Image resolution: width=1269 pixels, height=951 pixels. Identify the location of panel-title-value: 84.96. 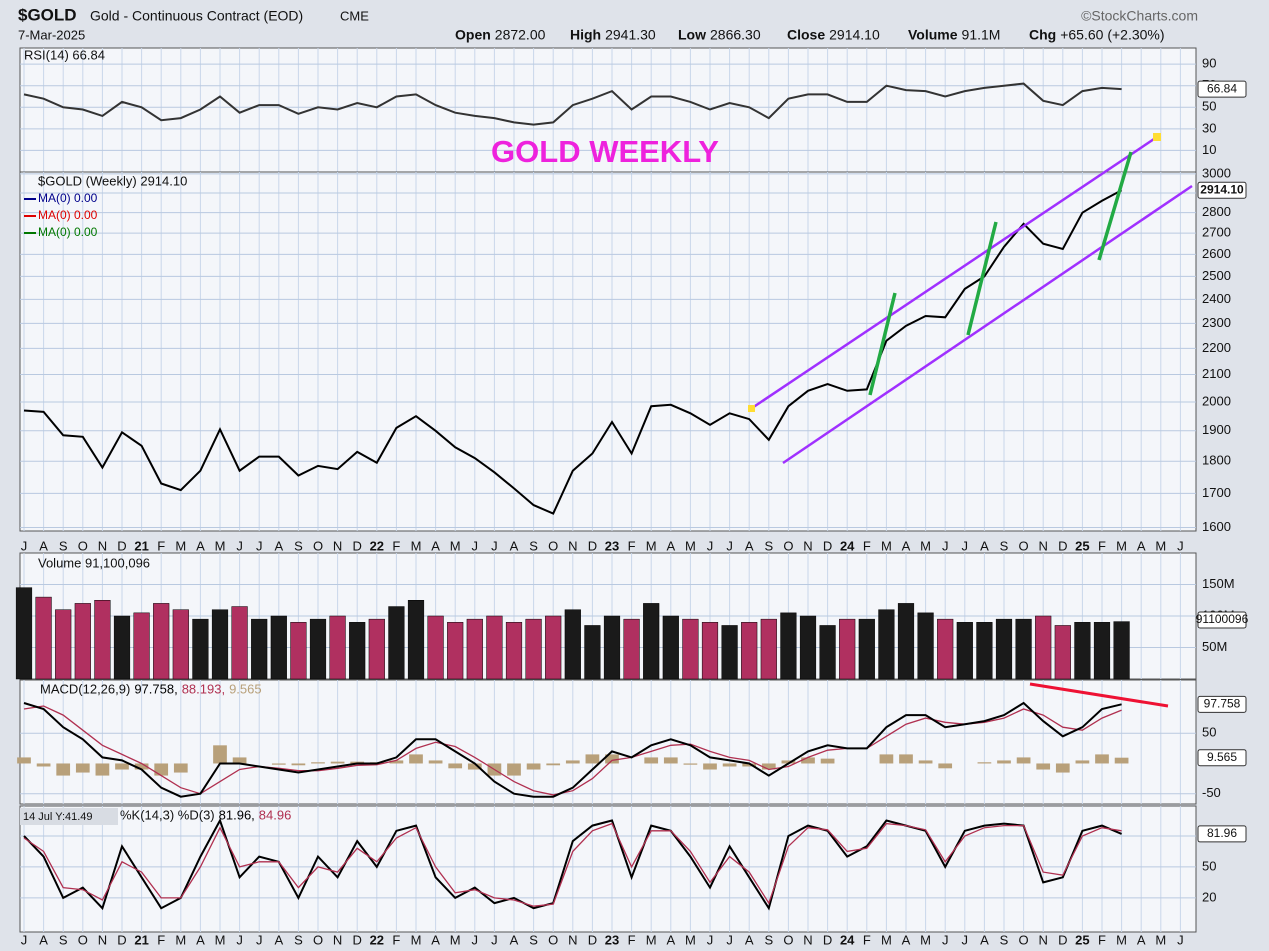
(275, 814).